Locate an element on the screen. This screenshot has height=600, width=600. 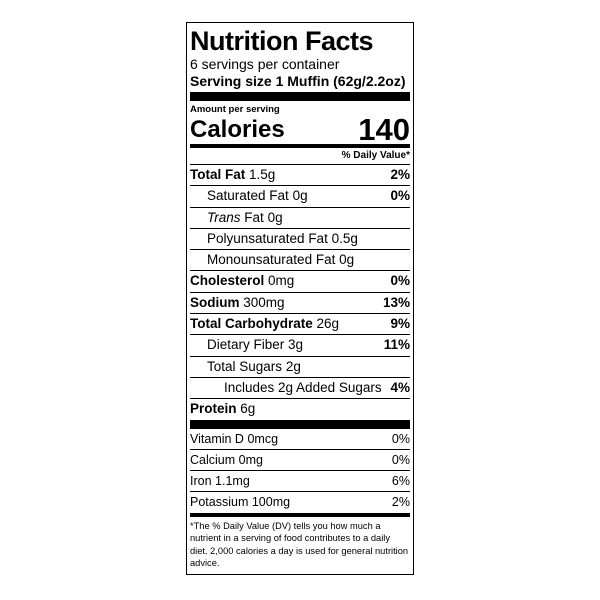
vitamin-dv: 2% is located at coordinates (400, 502).